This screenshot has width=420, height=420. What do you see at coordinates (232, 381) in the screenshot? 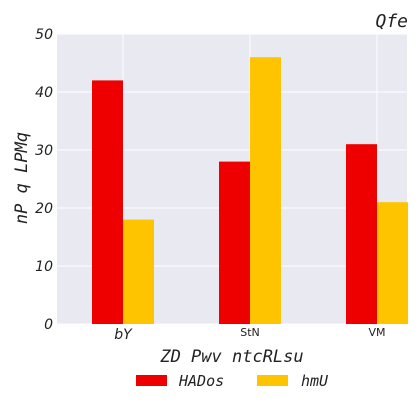
I see `legend: HADos hmU` at bounding box center [232, 381].